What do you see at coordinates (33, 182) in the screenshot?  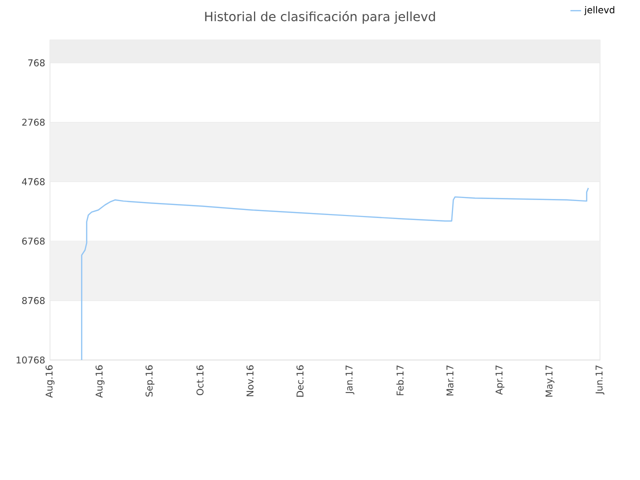 I see `y-tick-label: 4768` at bounding box center [33, 182].